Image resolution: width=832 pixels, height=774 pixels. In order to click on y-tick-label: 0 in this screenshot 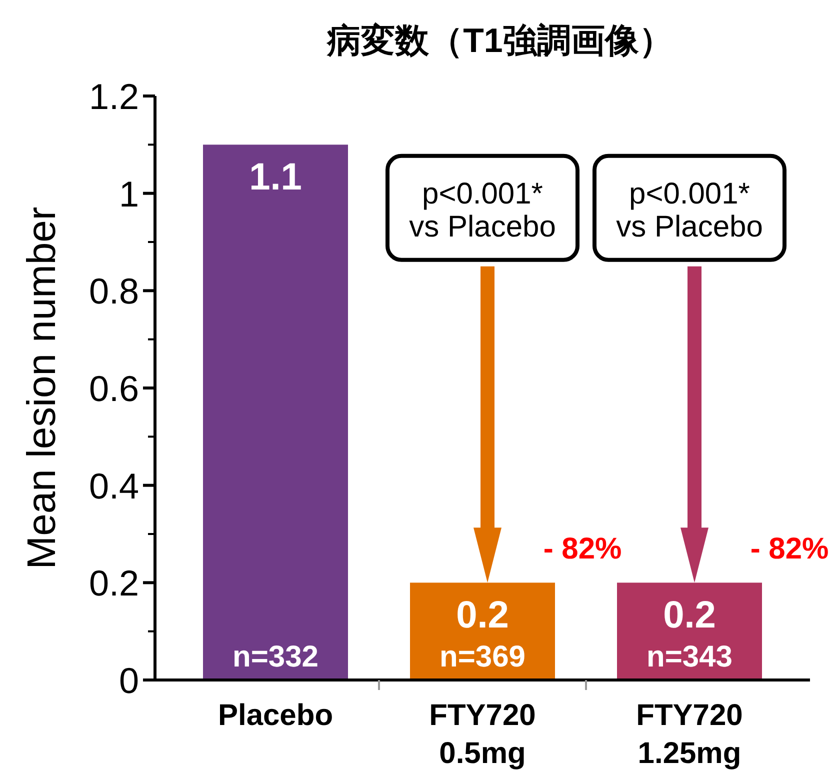, I will do `click(128, 680)`.